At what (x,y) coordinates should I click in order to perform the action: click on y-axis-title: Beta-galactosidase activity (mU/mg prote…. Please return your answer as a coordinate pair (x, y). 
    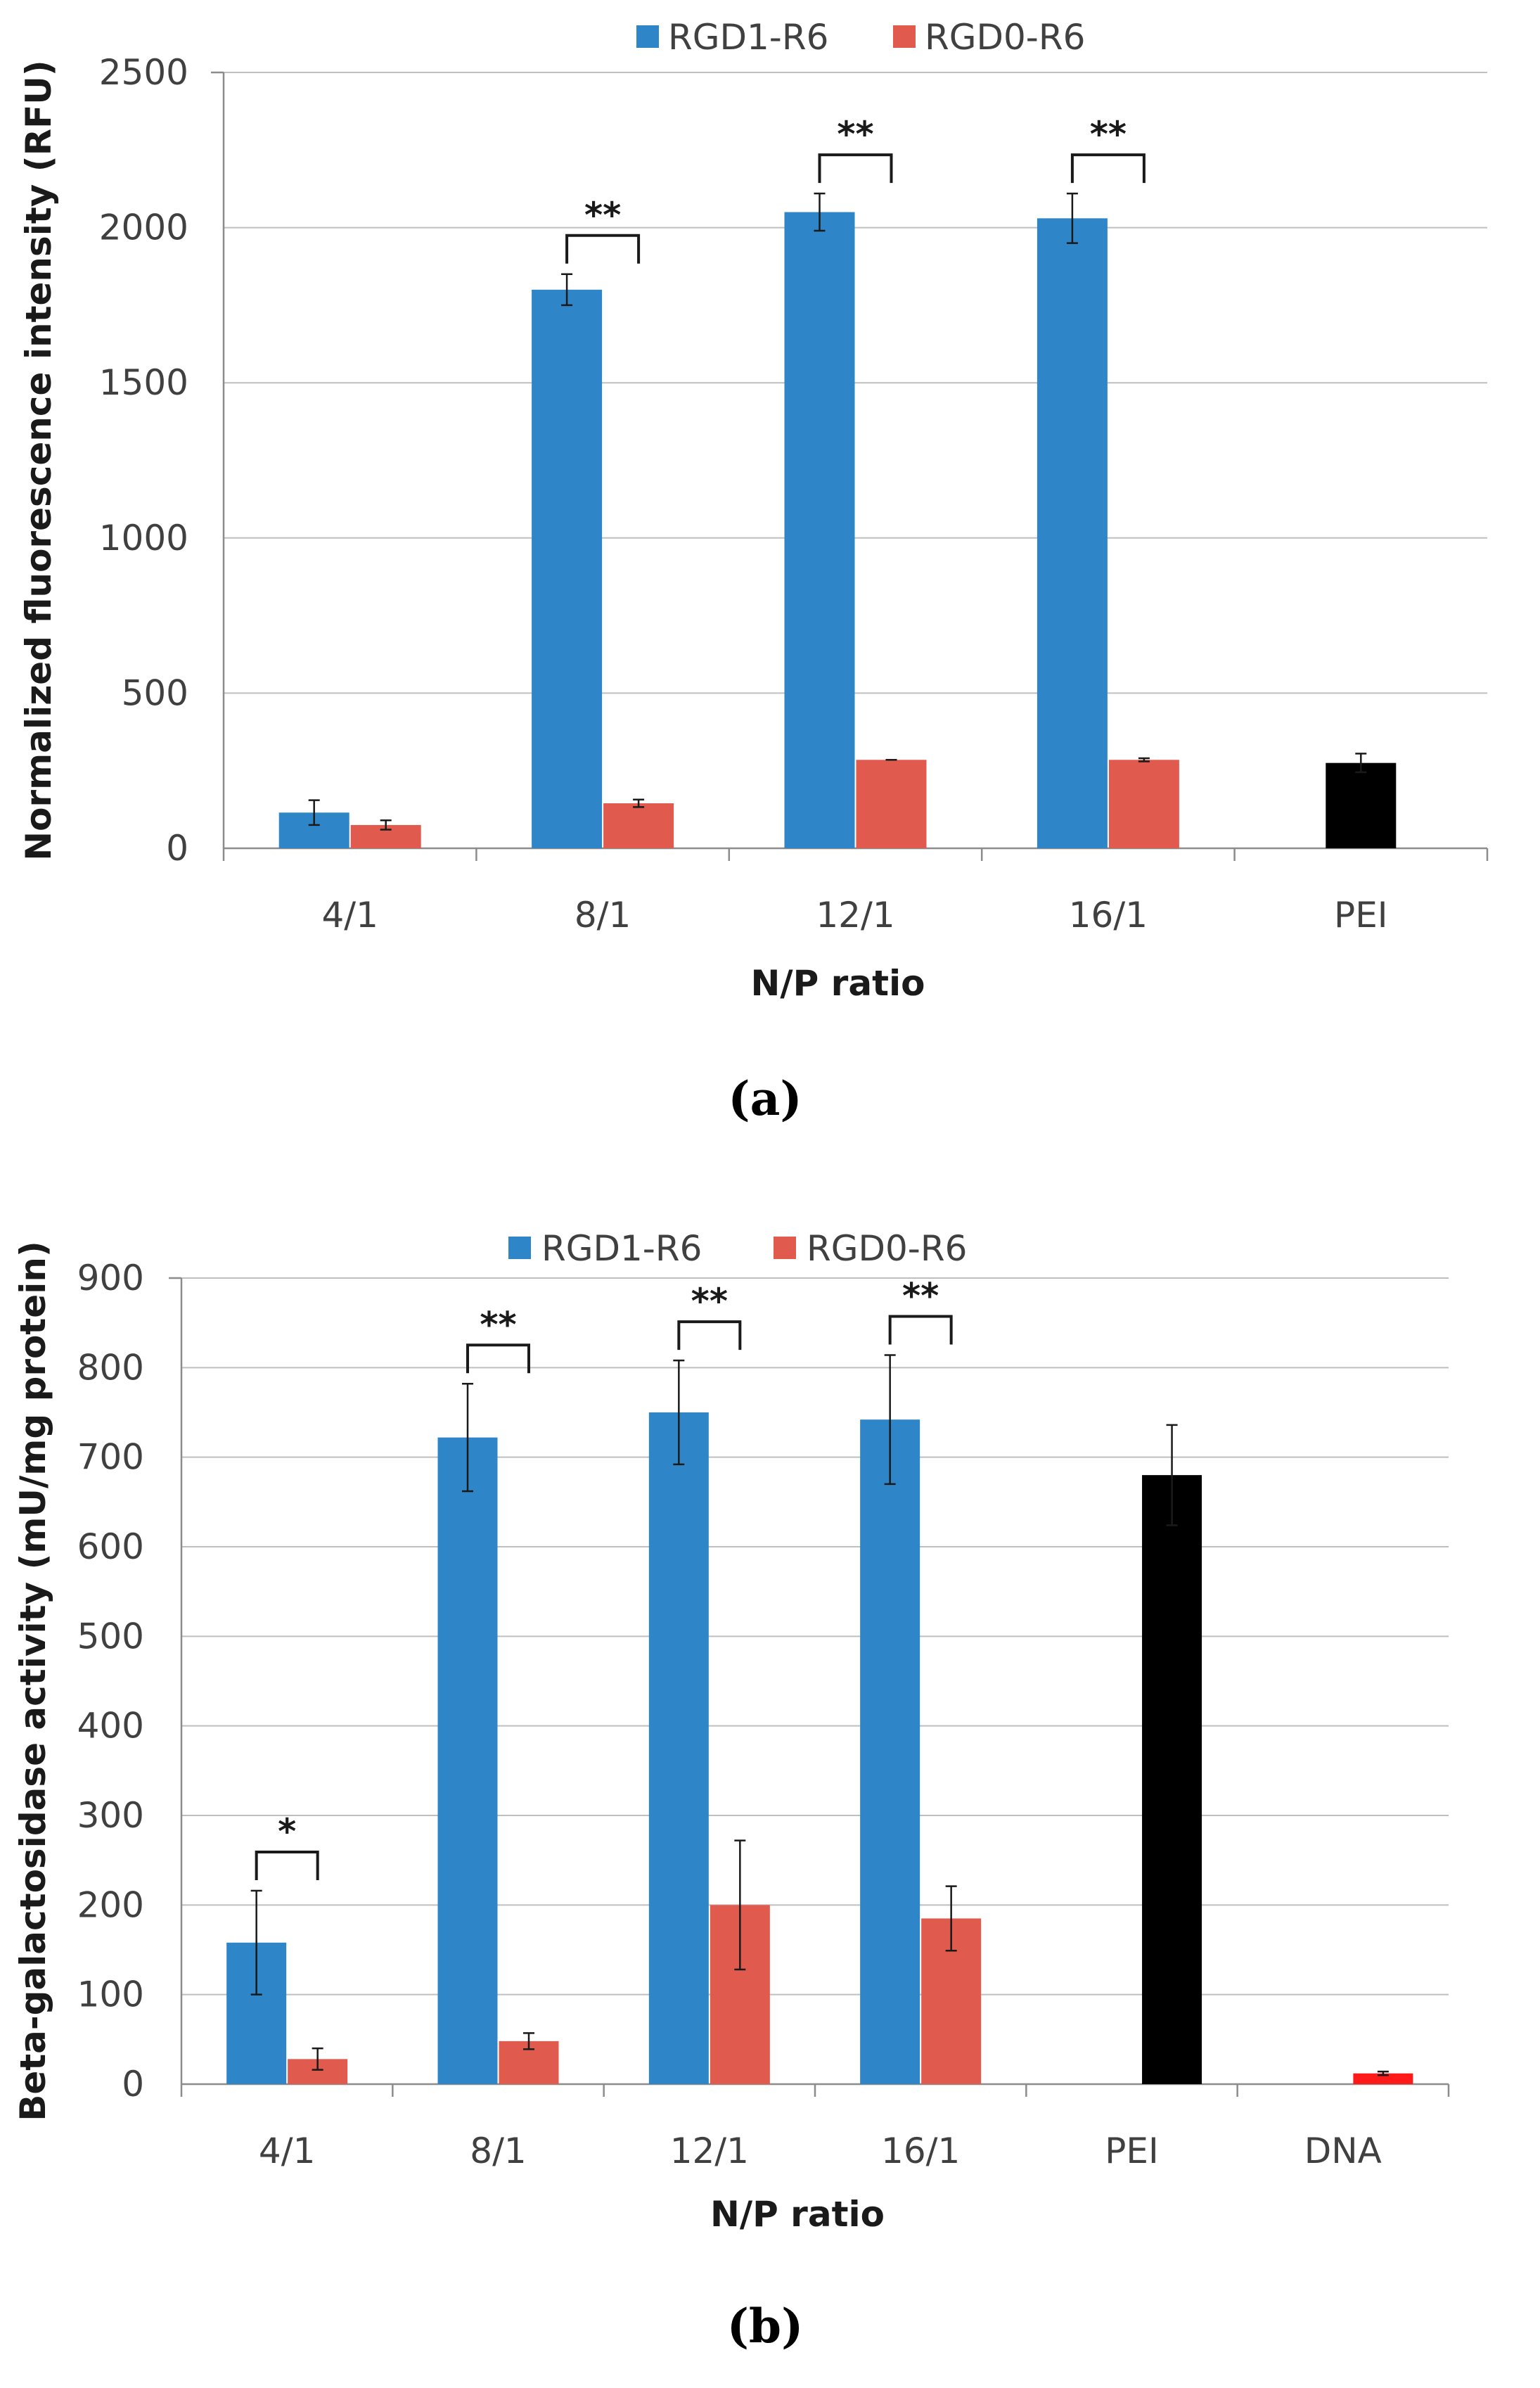
    Looking at the image, I should click on (33, 1681).